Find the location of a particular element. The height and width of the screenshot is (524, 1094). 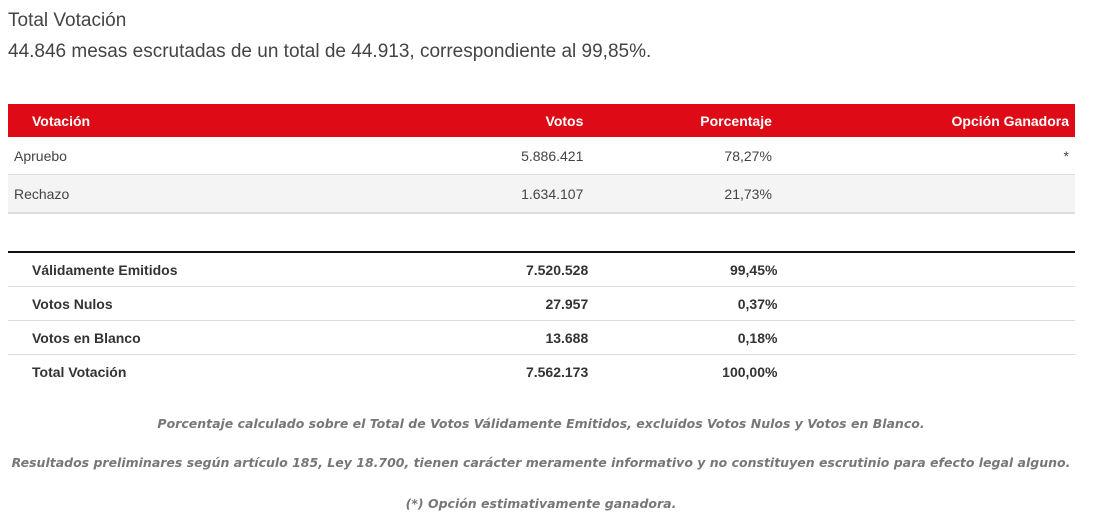

summary-votes: 27.957 is located at coordinates (494, 303).